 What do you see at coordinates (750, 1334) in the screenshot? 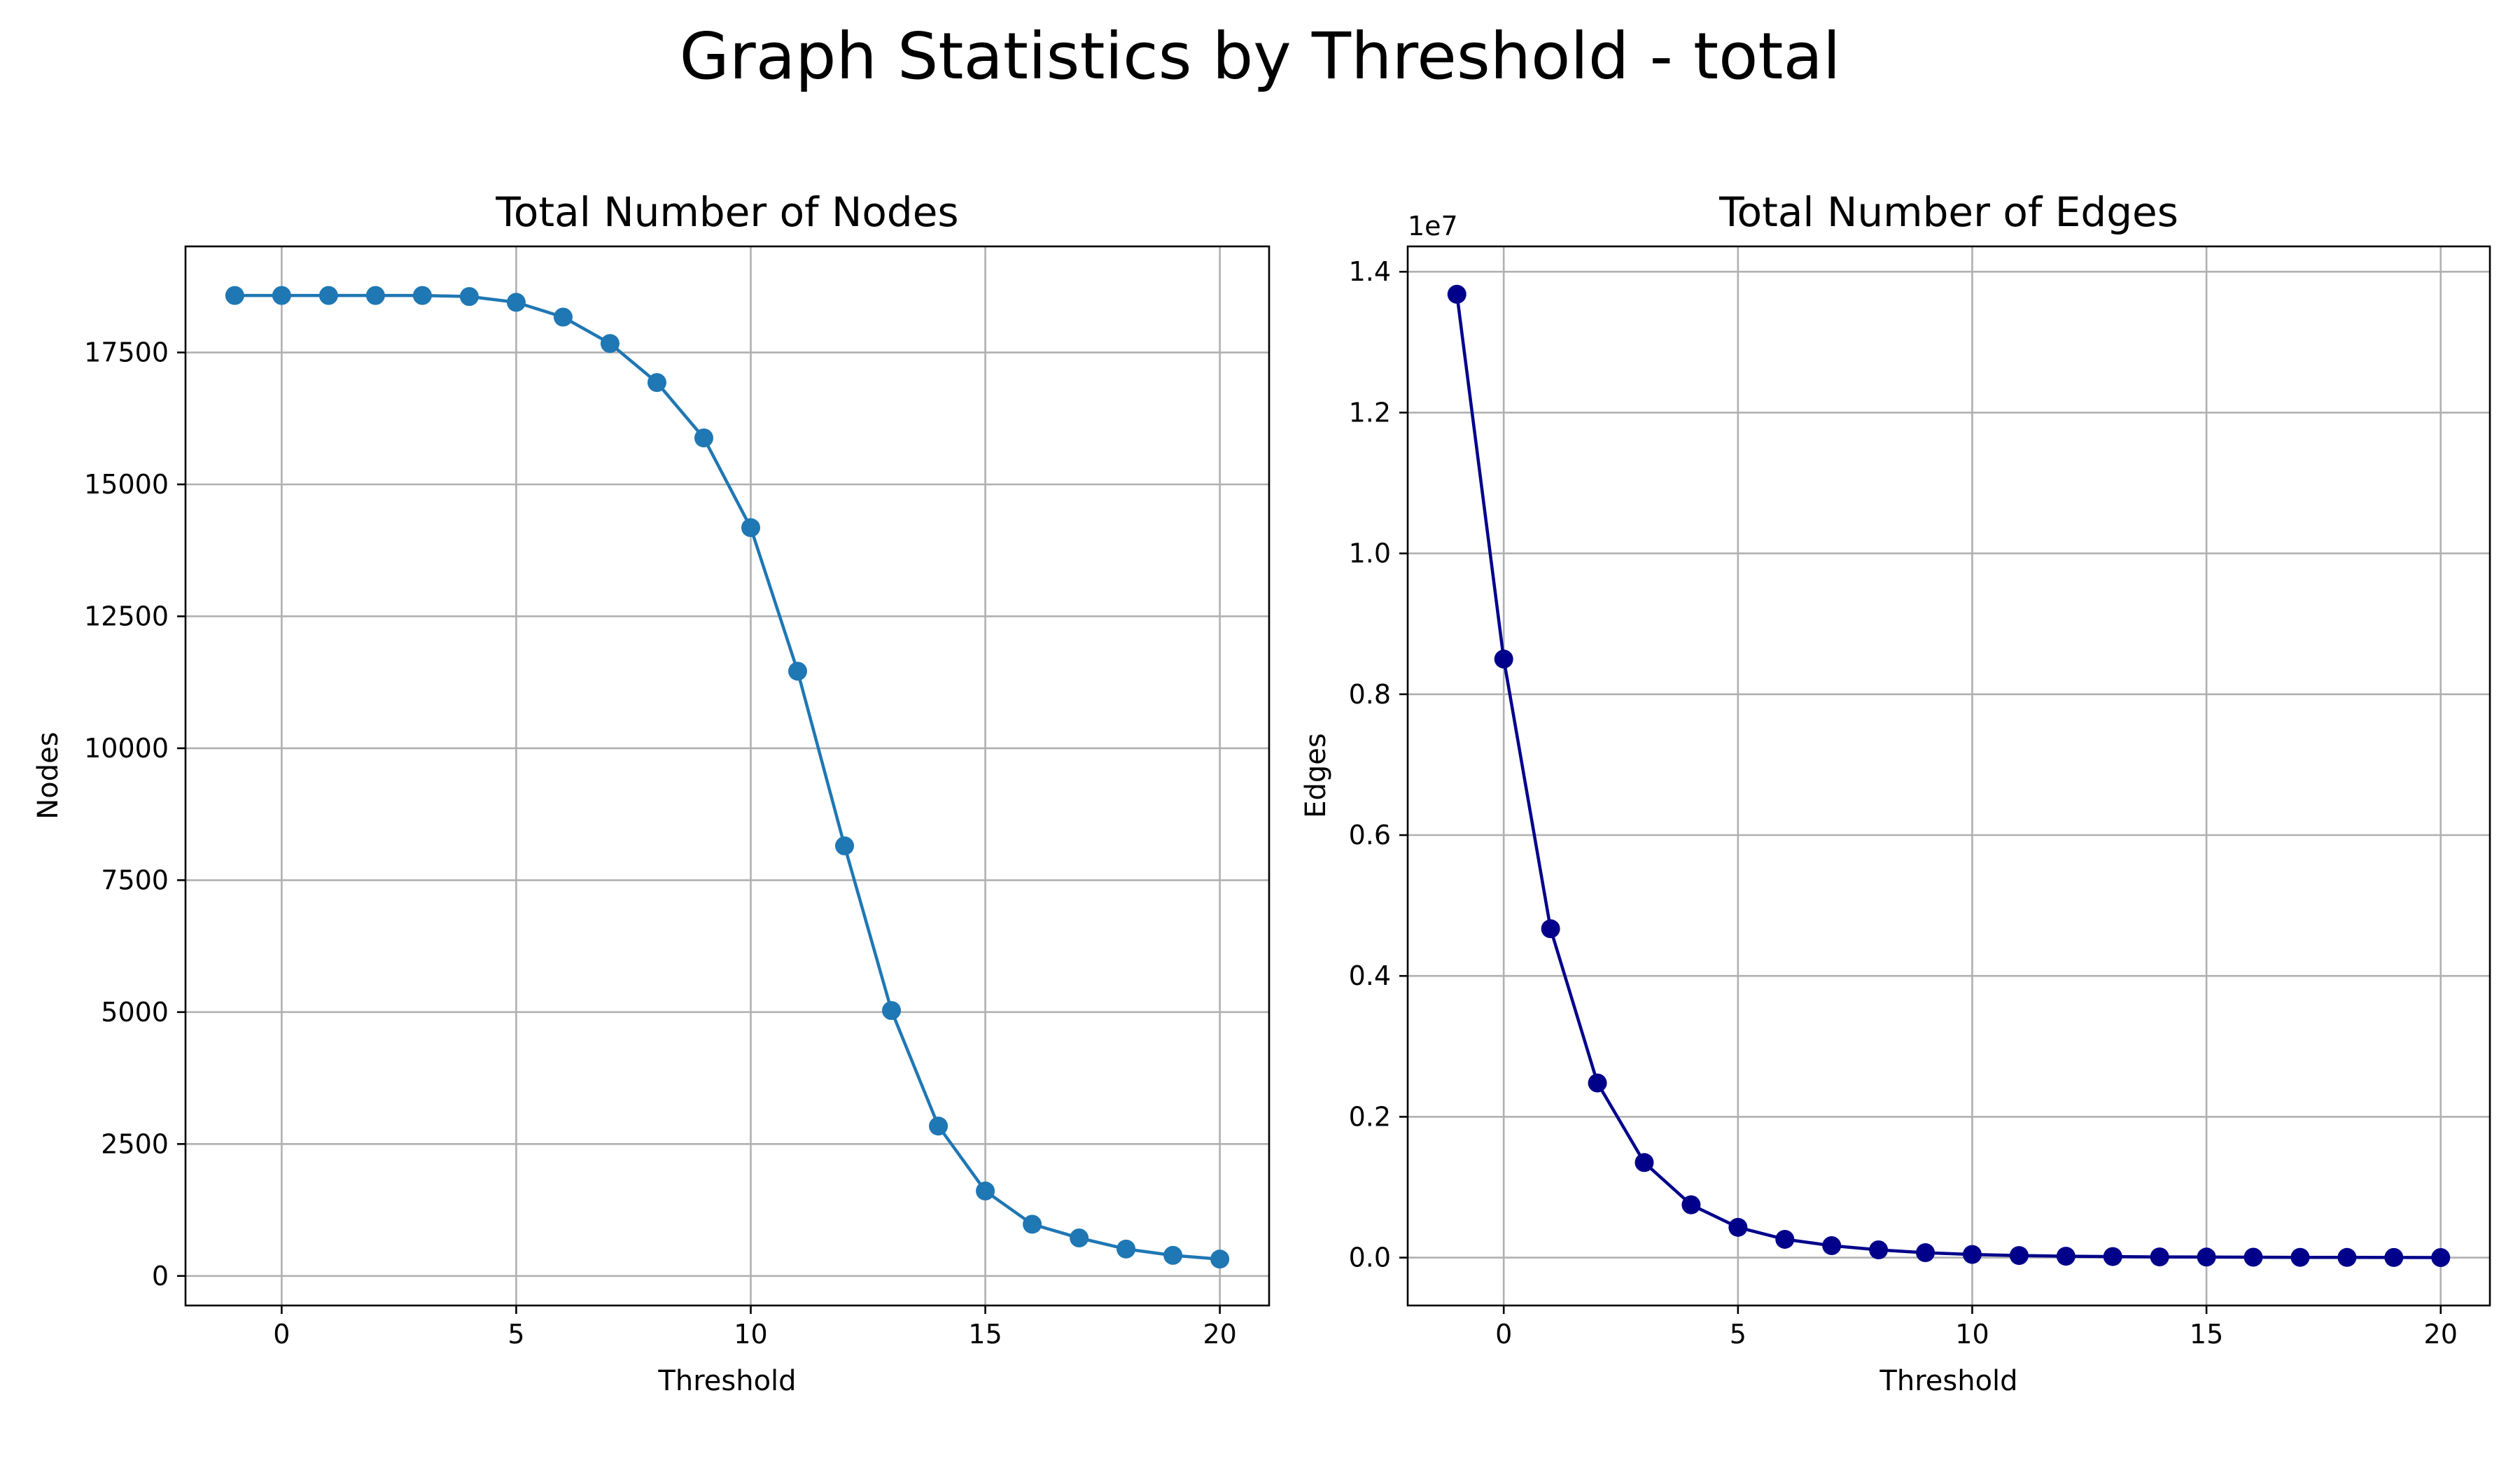
I see `nodes-x-tick-label: 10` at bounding box center [750, 1334].